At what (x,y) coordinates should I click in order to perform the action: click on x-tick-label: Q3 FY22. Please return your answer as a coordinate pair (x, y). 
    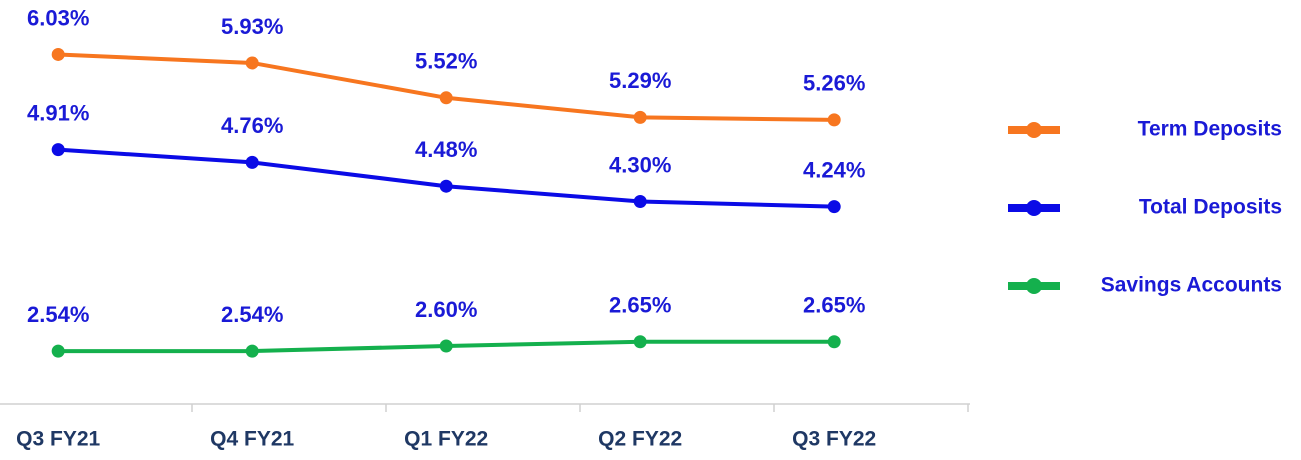
    Looking at the image, I should click on (834, 439).